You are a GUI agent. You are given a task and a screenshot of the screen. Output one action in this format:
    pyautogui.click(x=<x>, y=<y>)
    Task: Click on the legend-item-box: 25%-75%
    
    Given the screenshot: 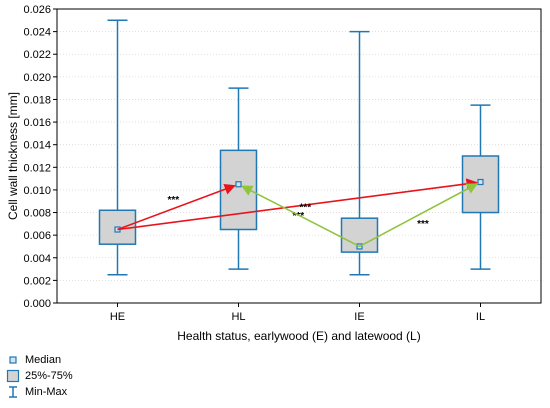 What is the action you would take?
    pyautogui.click(x=39, y=376)
    